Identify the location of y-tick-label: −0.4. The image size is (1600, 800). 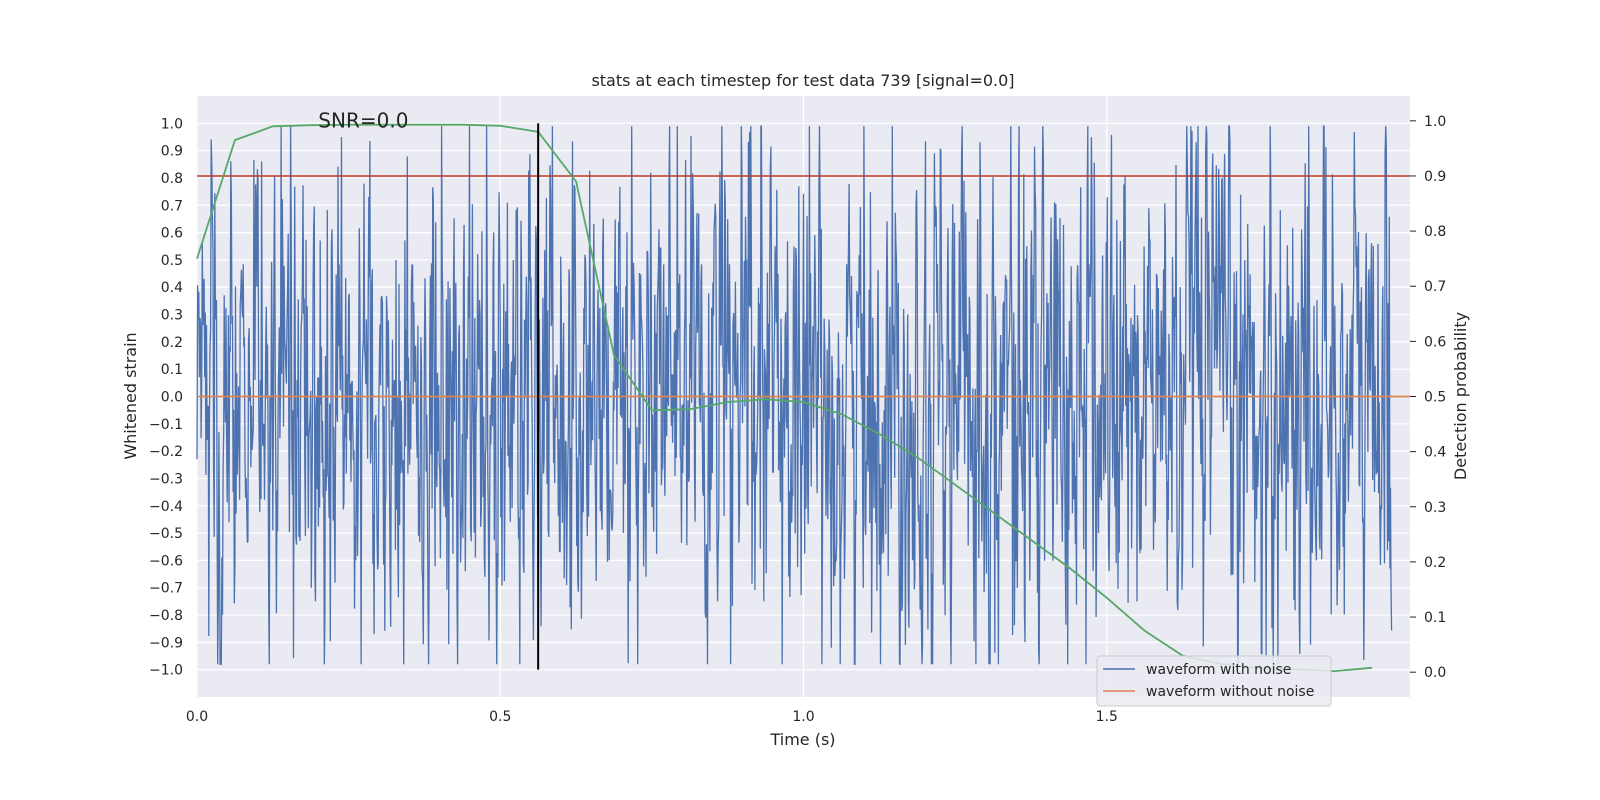
(166, 507).